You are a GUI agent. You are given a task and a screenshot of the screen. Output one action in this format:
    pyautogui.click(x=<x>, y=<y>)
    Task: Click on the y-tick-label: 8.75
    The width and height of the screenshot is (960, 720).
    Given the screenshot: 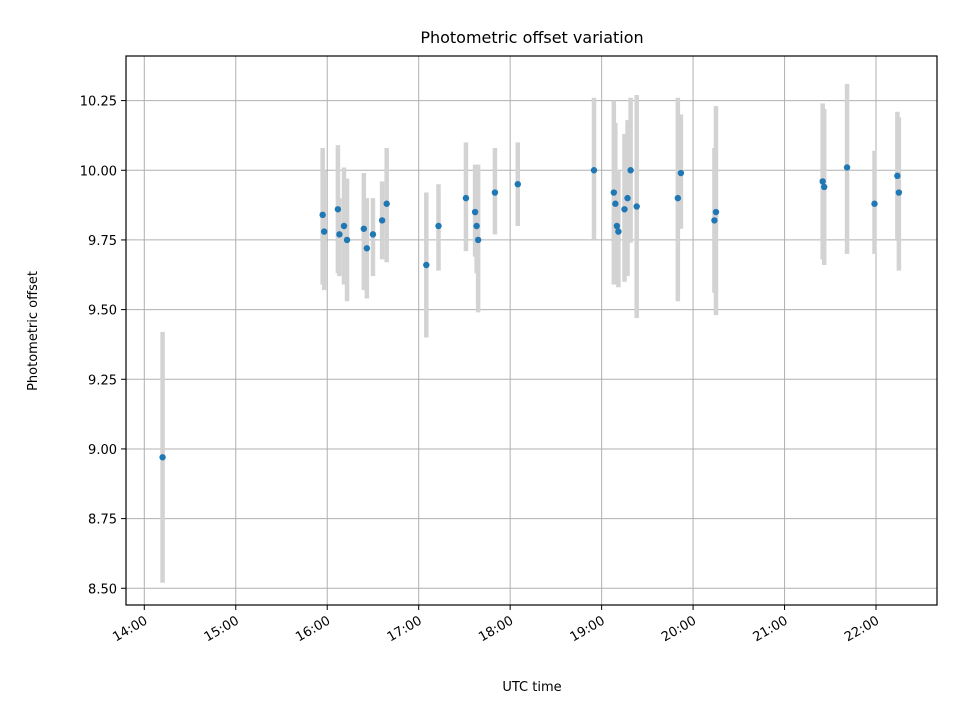 What is the action you would take?
    pyautogui.click(x=102, y=520)
    